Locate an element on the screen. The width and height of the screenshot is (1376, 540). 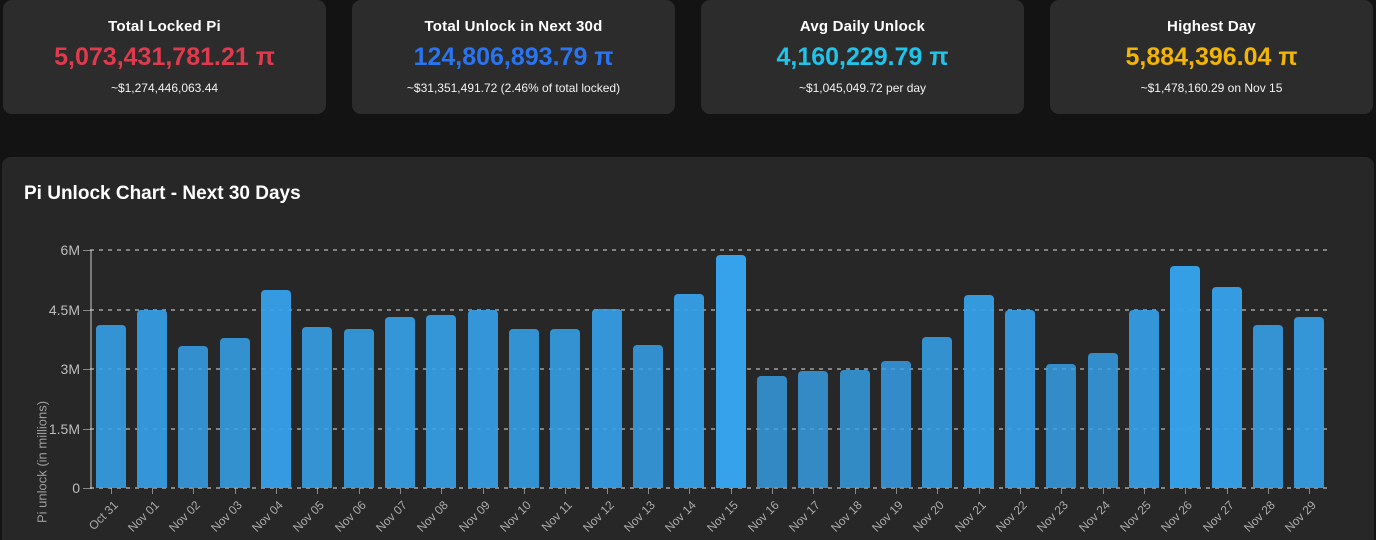
y-tick-label: 6M is located at coordinates (70, 250).